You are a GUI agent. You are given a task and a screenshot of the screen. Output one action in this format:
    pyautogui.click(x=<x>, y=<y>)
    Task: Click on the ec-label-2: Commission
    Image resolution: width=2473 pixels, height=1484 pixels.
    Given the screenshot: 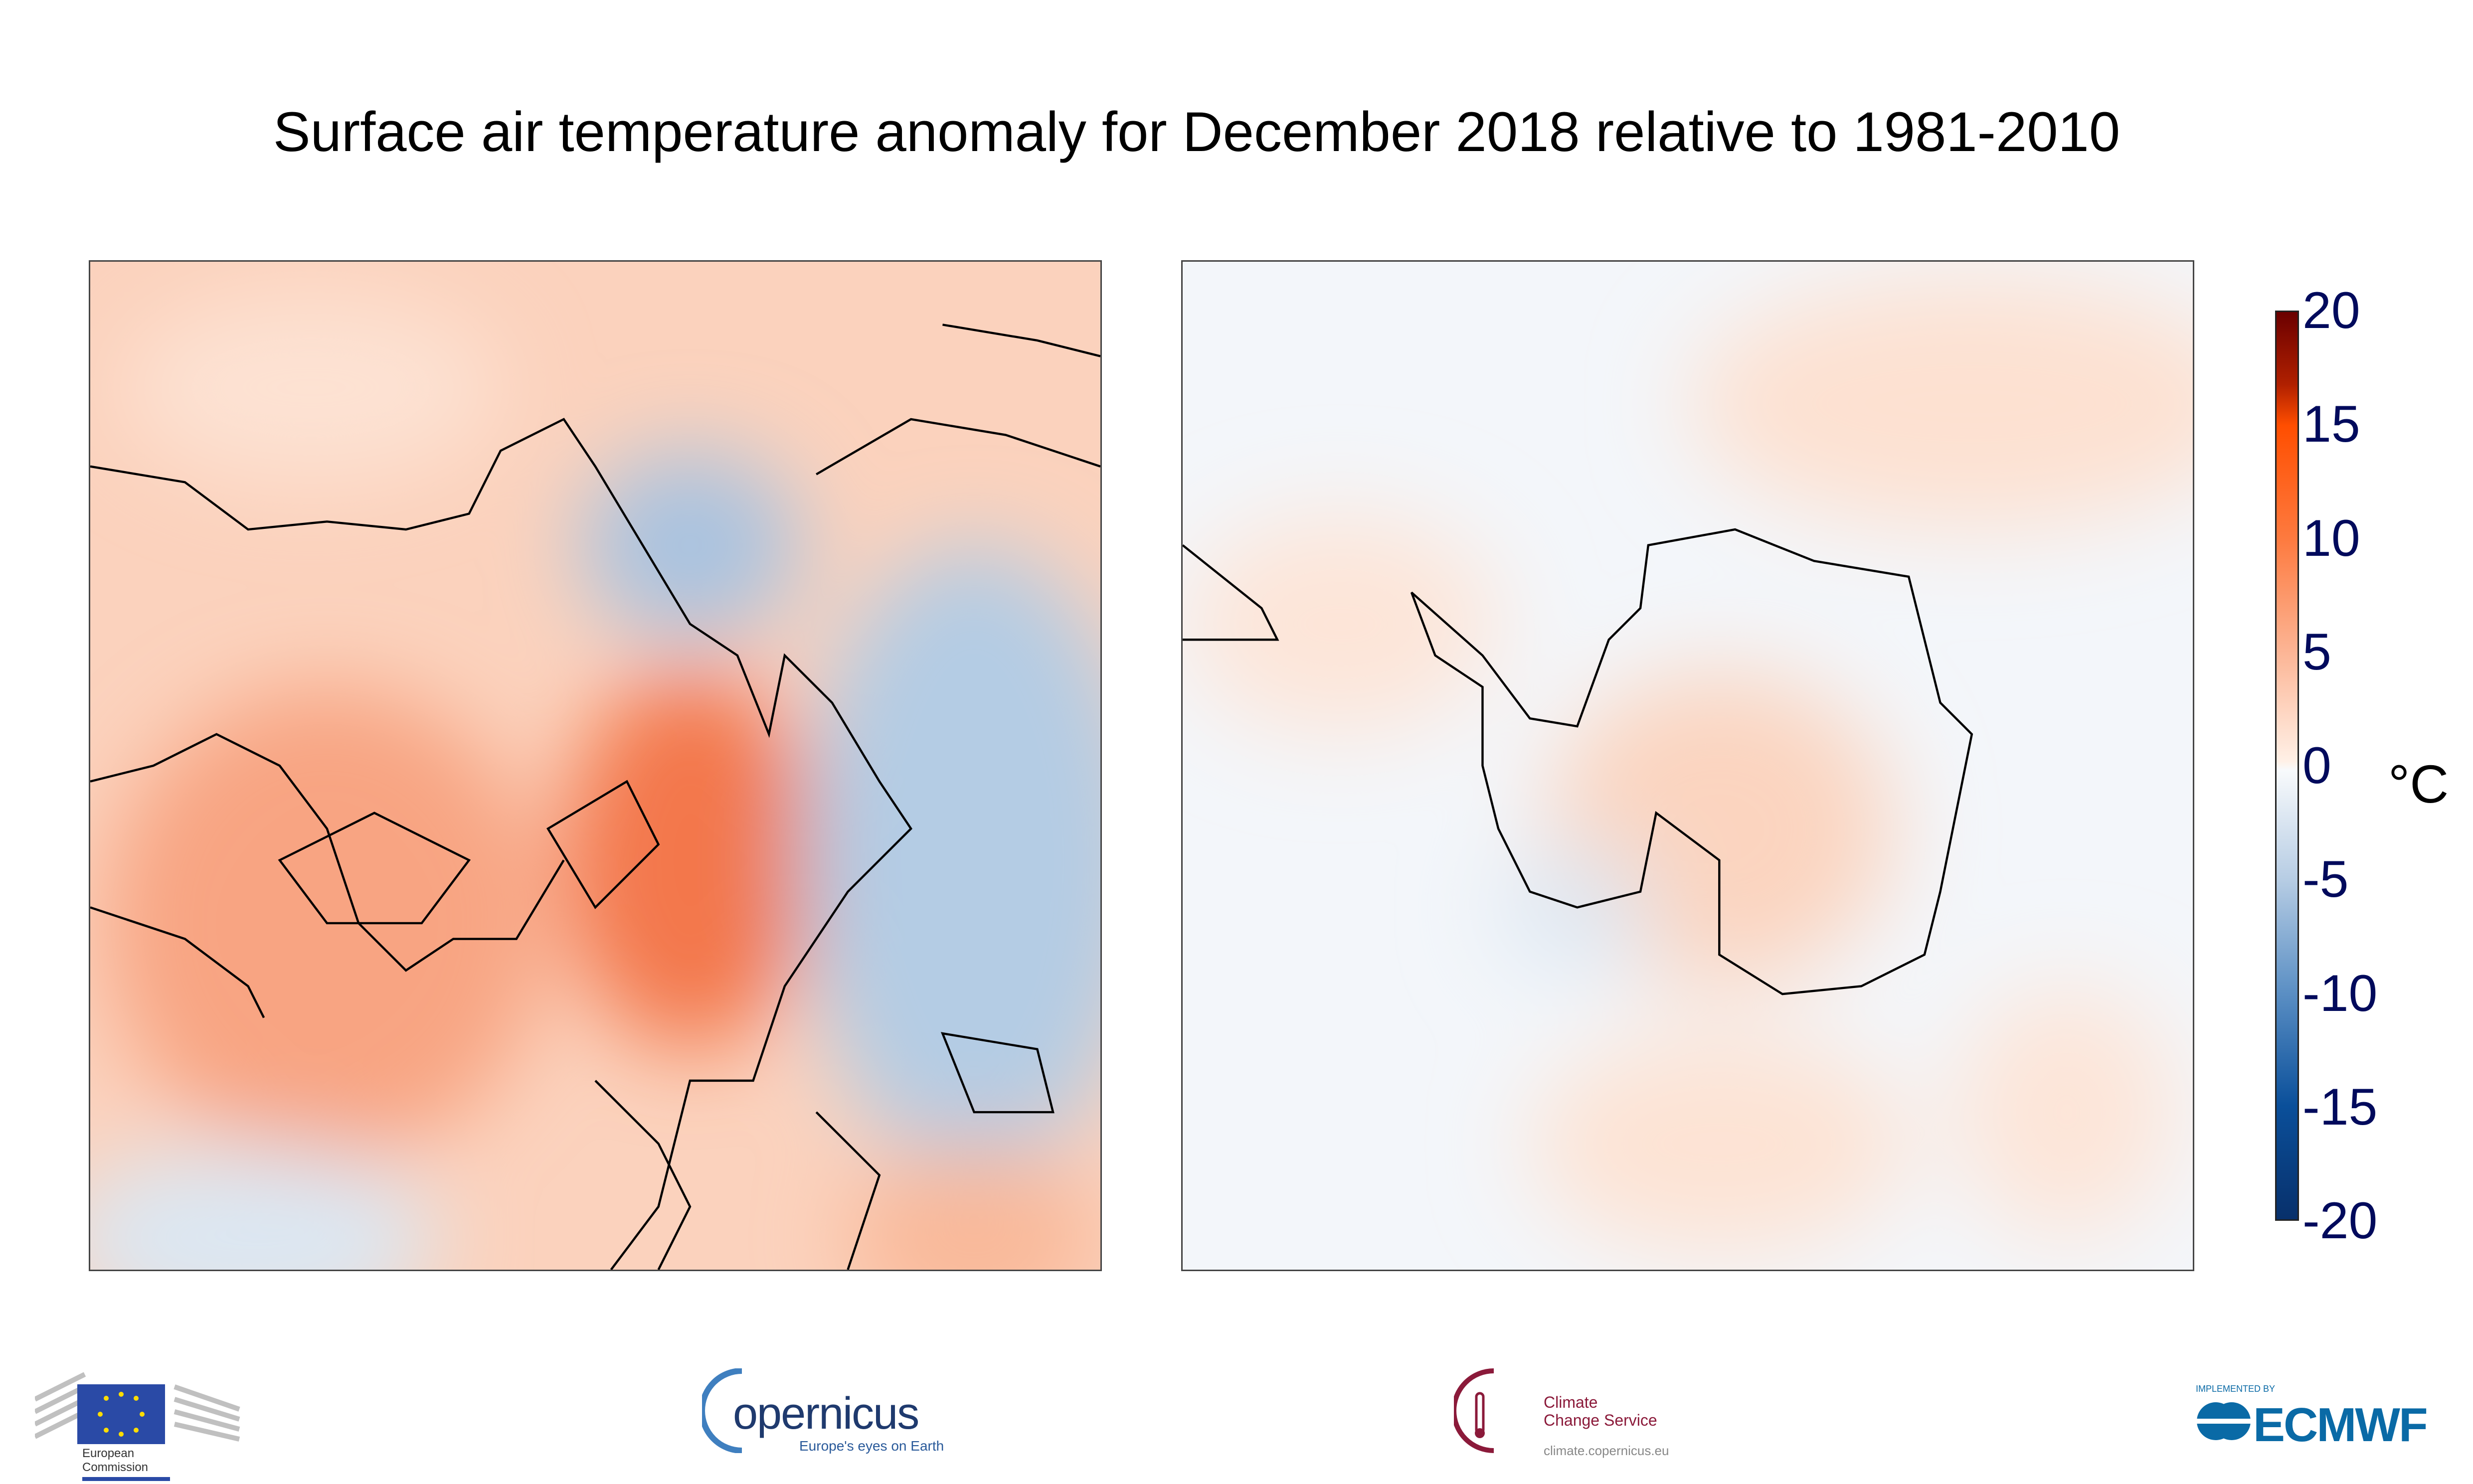 What is the action you would take?
    pyautogui.click(x=115, y=1467)
    